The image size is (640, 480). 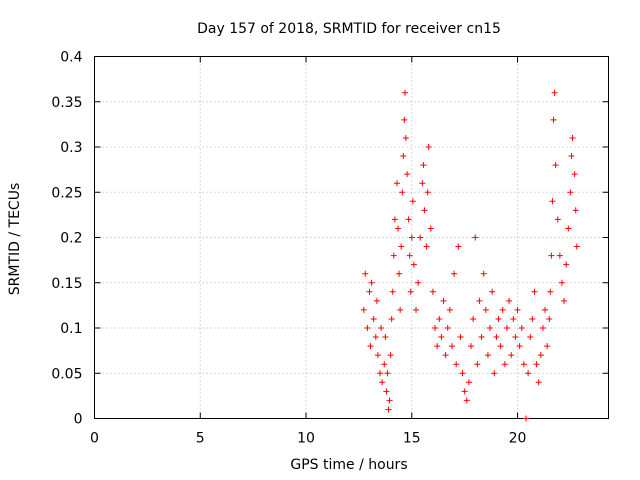 What do you see at coordinates (71, 239) in the screenshot?
I see `y-tick-label: 0.2` at bounding box center [71, 239].